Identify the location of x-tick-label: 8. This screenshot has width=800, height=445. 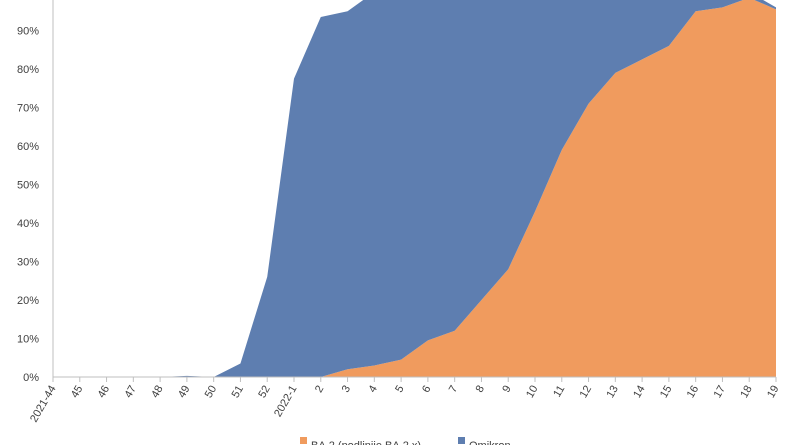
(480, 389).